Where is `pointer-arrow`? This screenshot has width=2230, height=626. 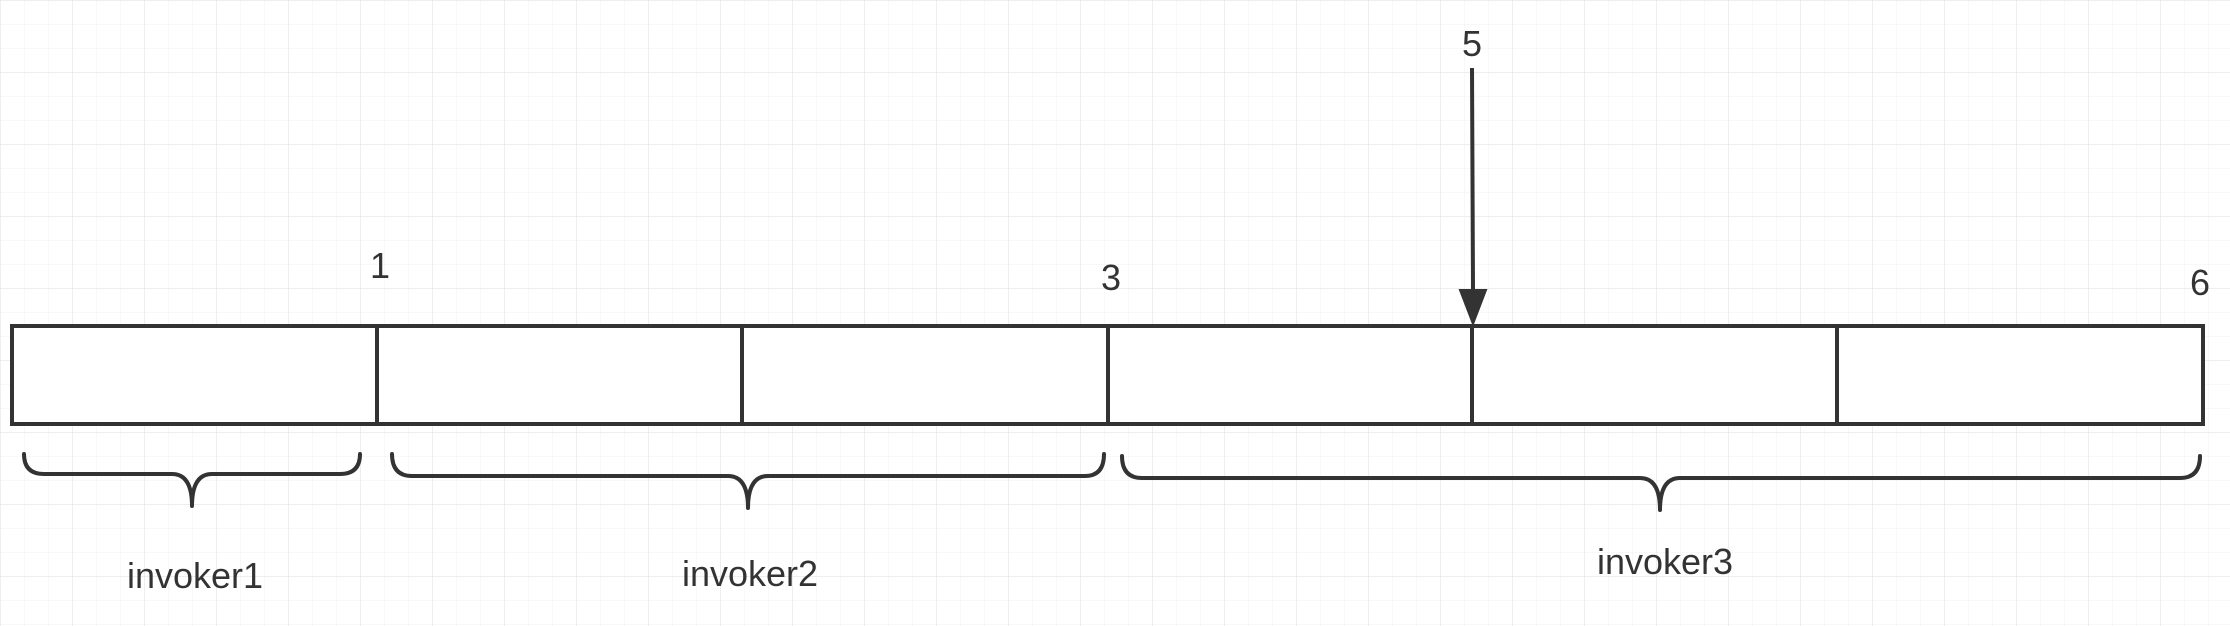 pointer-arrow is located at coordinates (1473, 197).